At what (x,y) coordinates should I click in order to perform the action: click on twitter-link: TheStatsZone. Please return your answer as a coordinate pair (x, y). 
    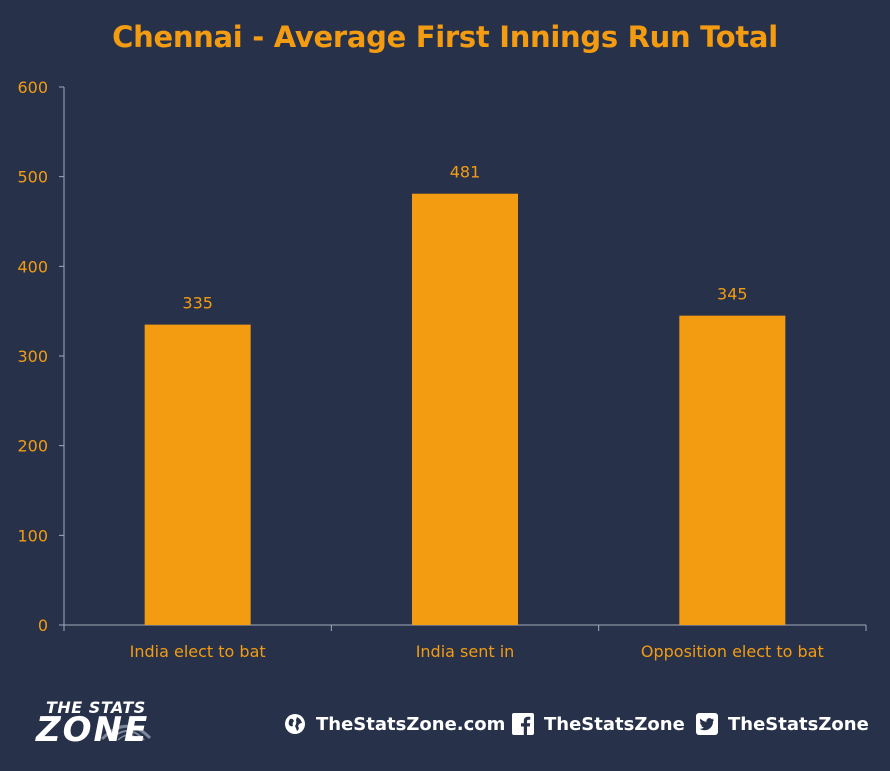
    Looking at the image, I should click on (782, 724).